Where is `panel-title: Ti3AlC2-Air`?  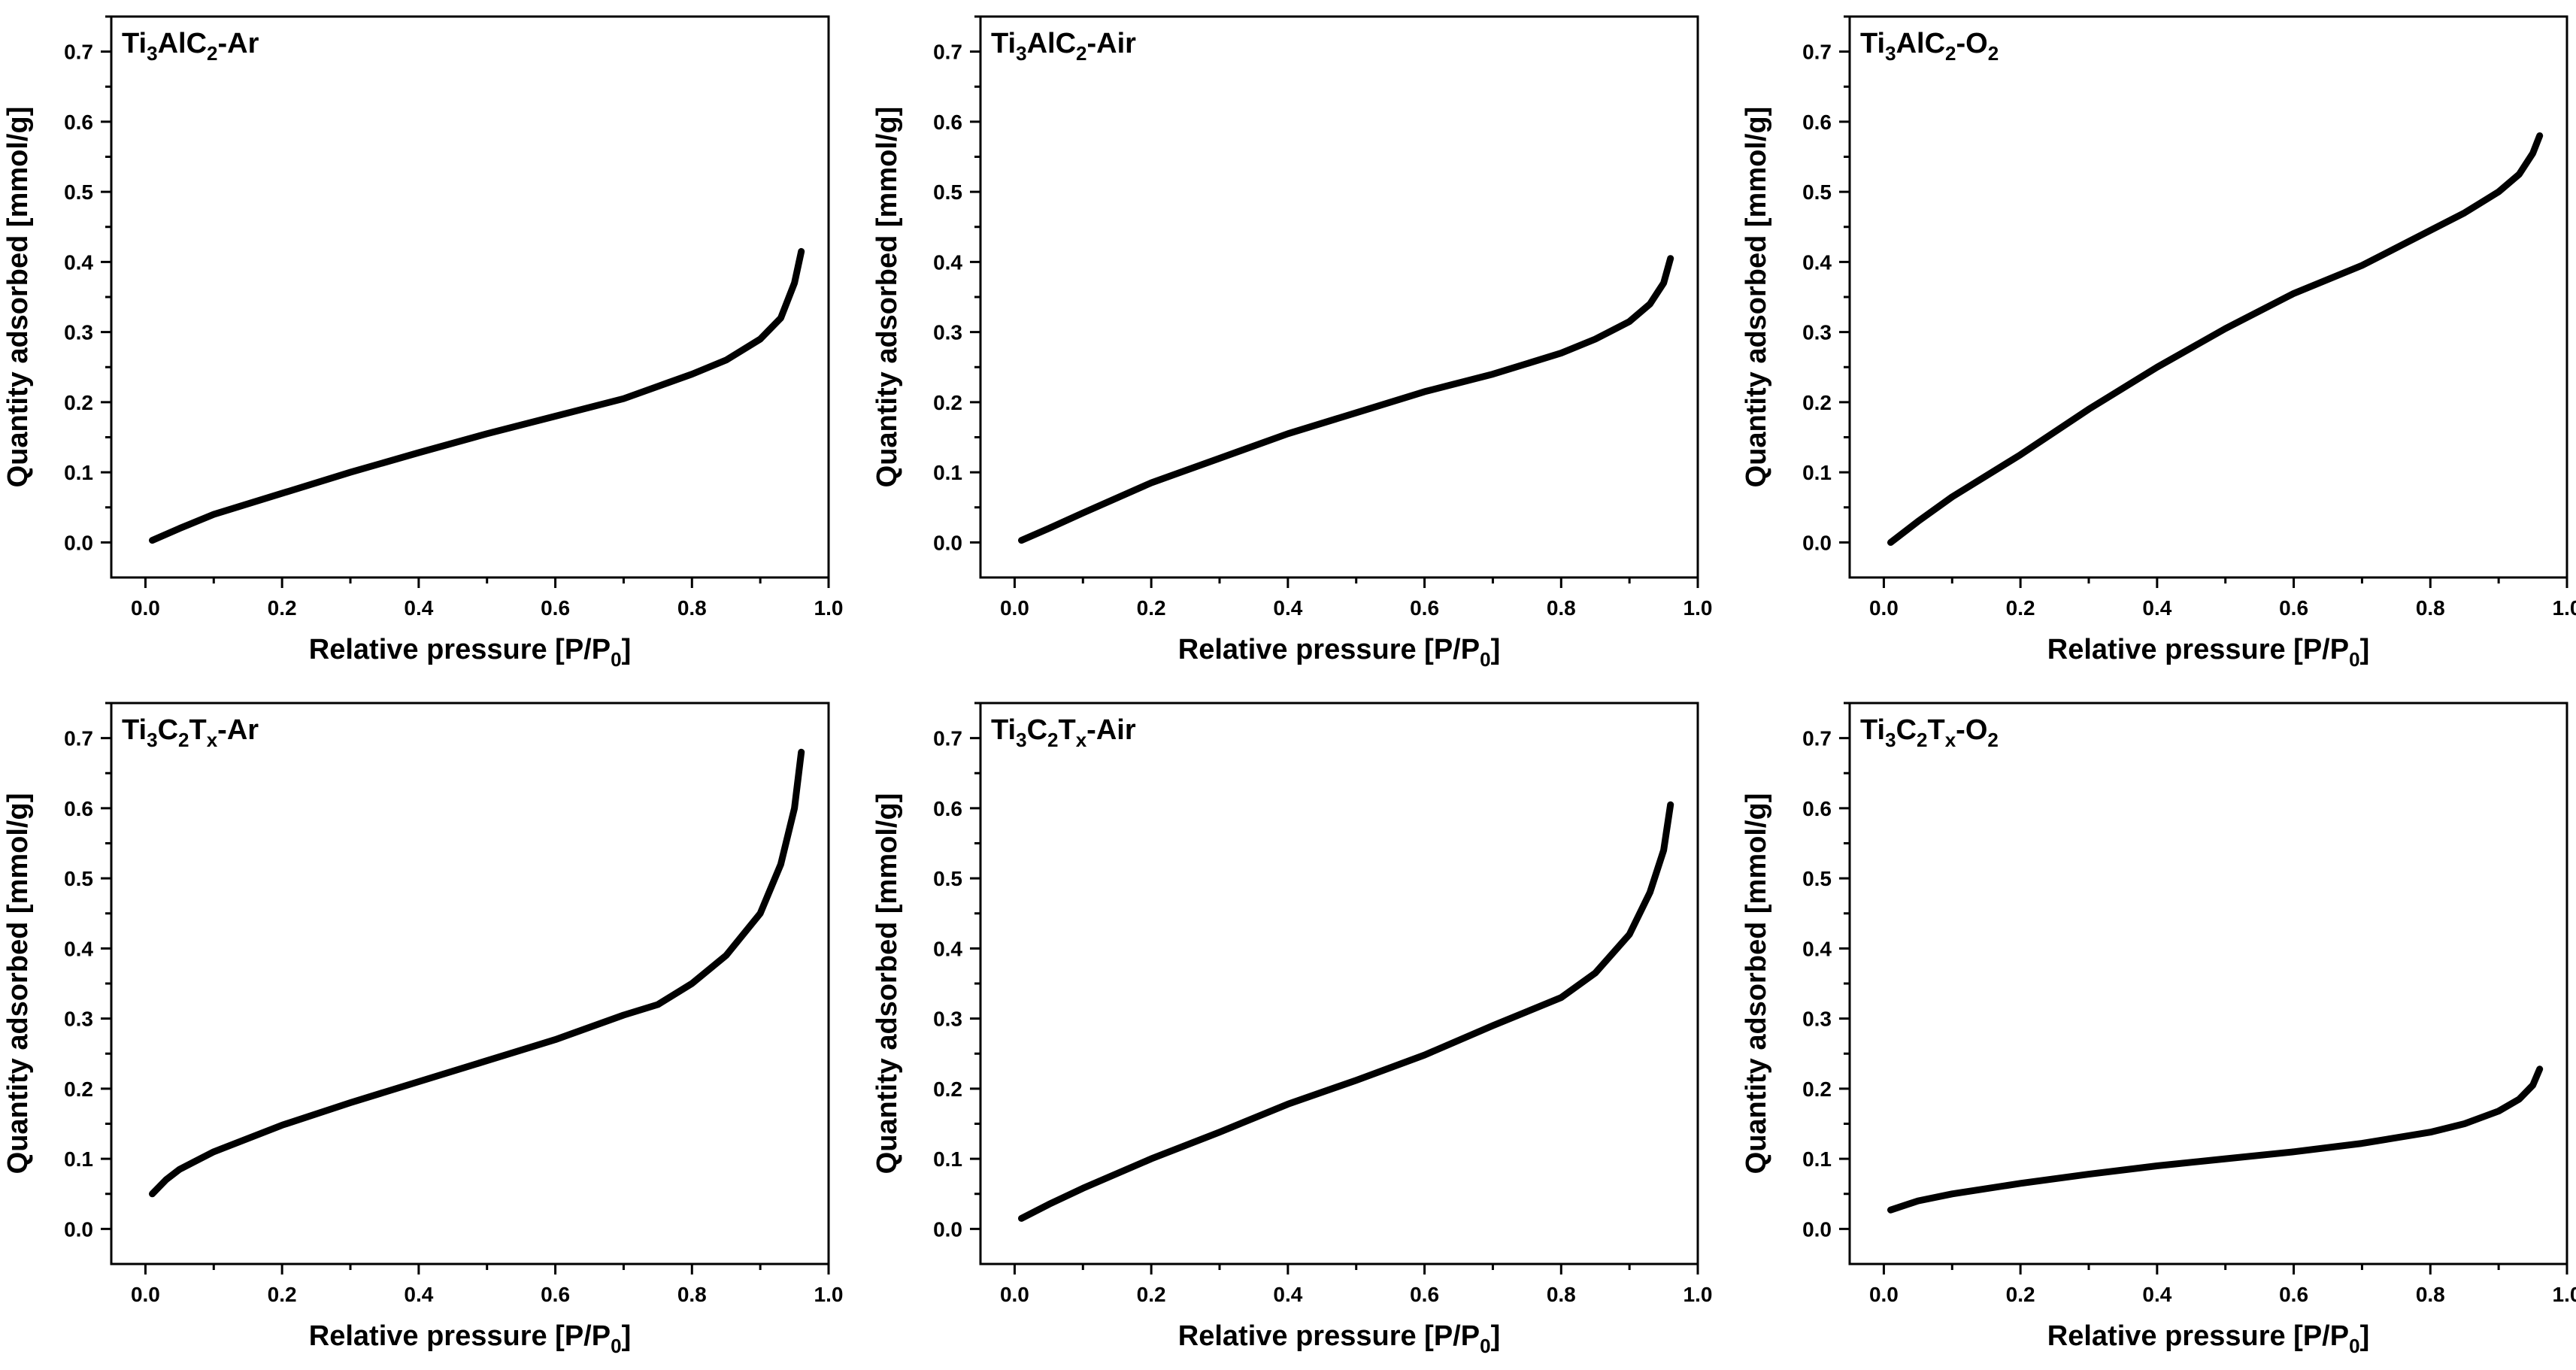 panel-title: Ti3AlC2-Air is located at coordinates (1063, 47).